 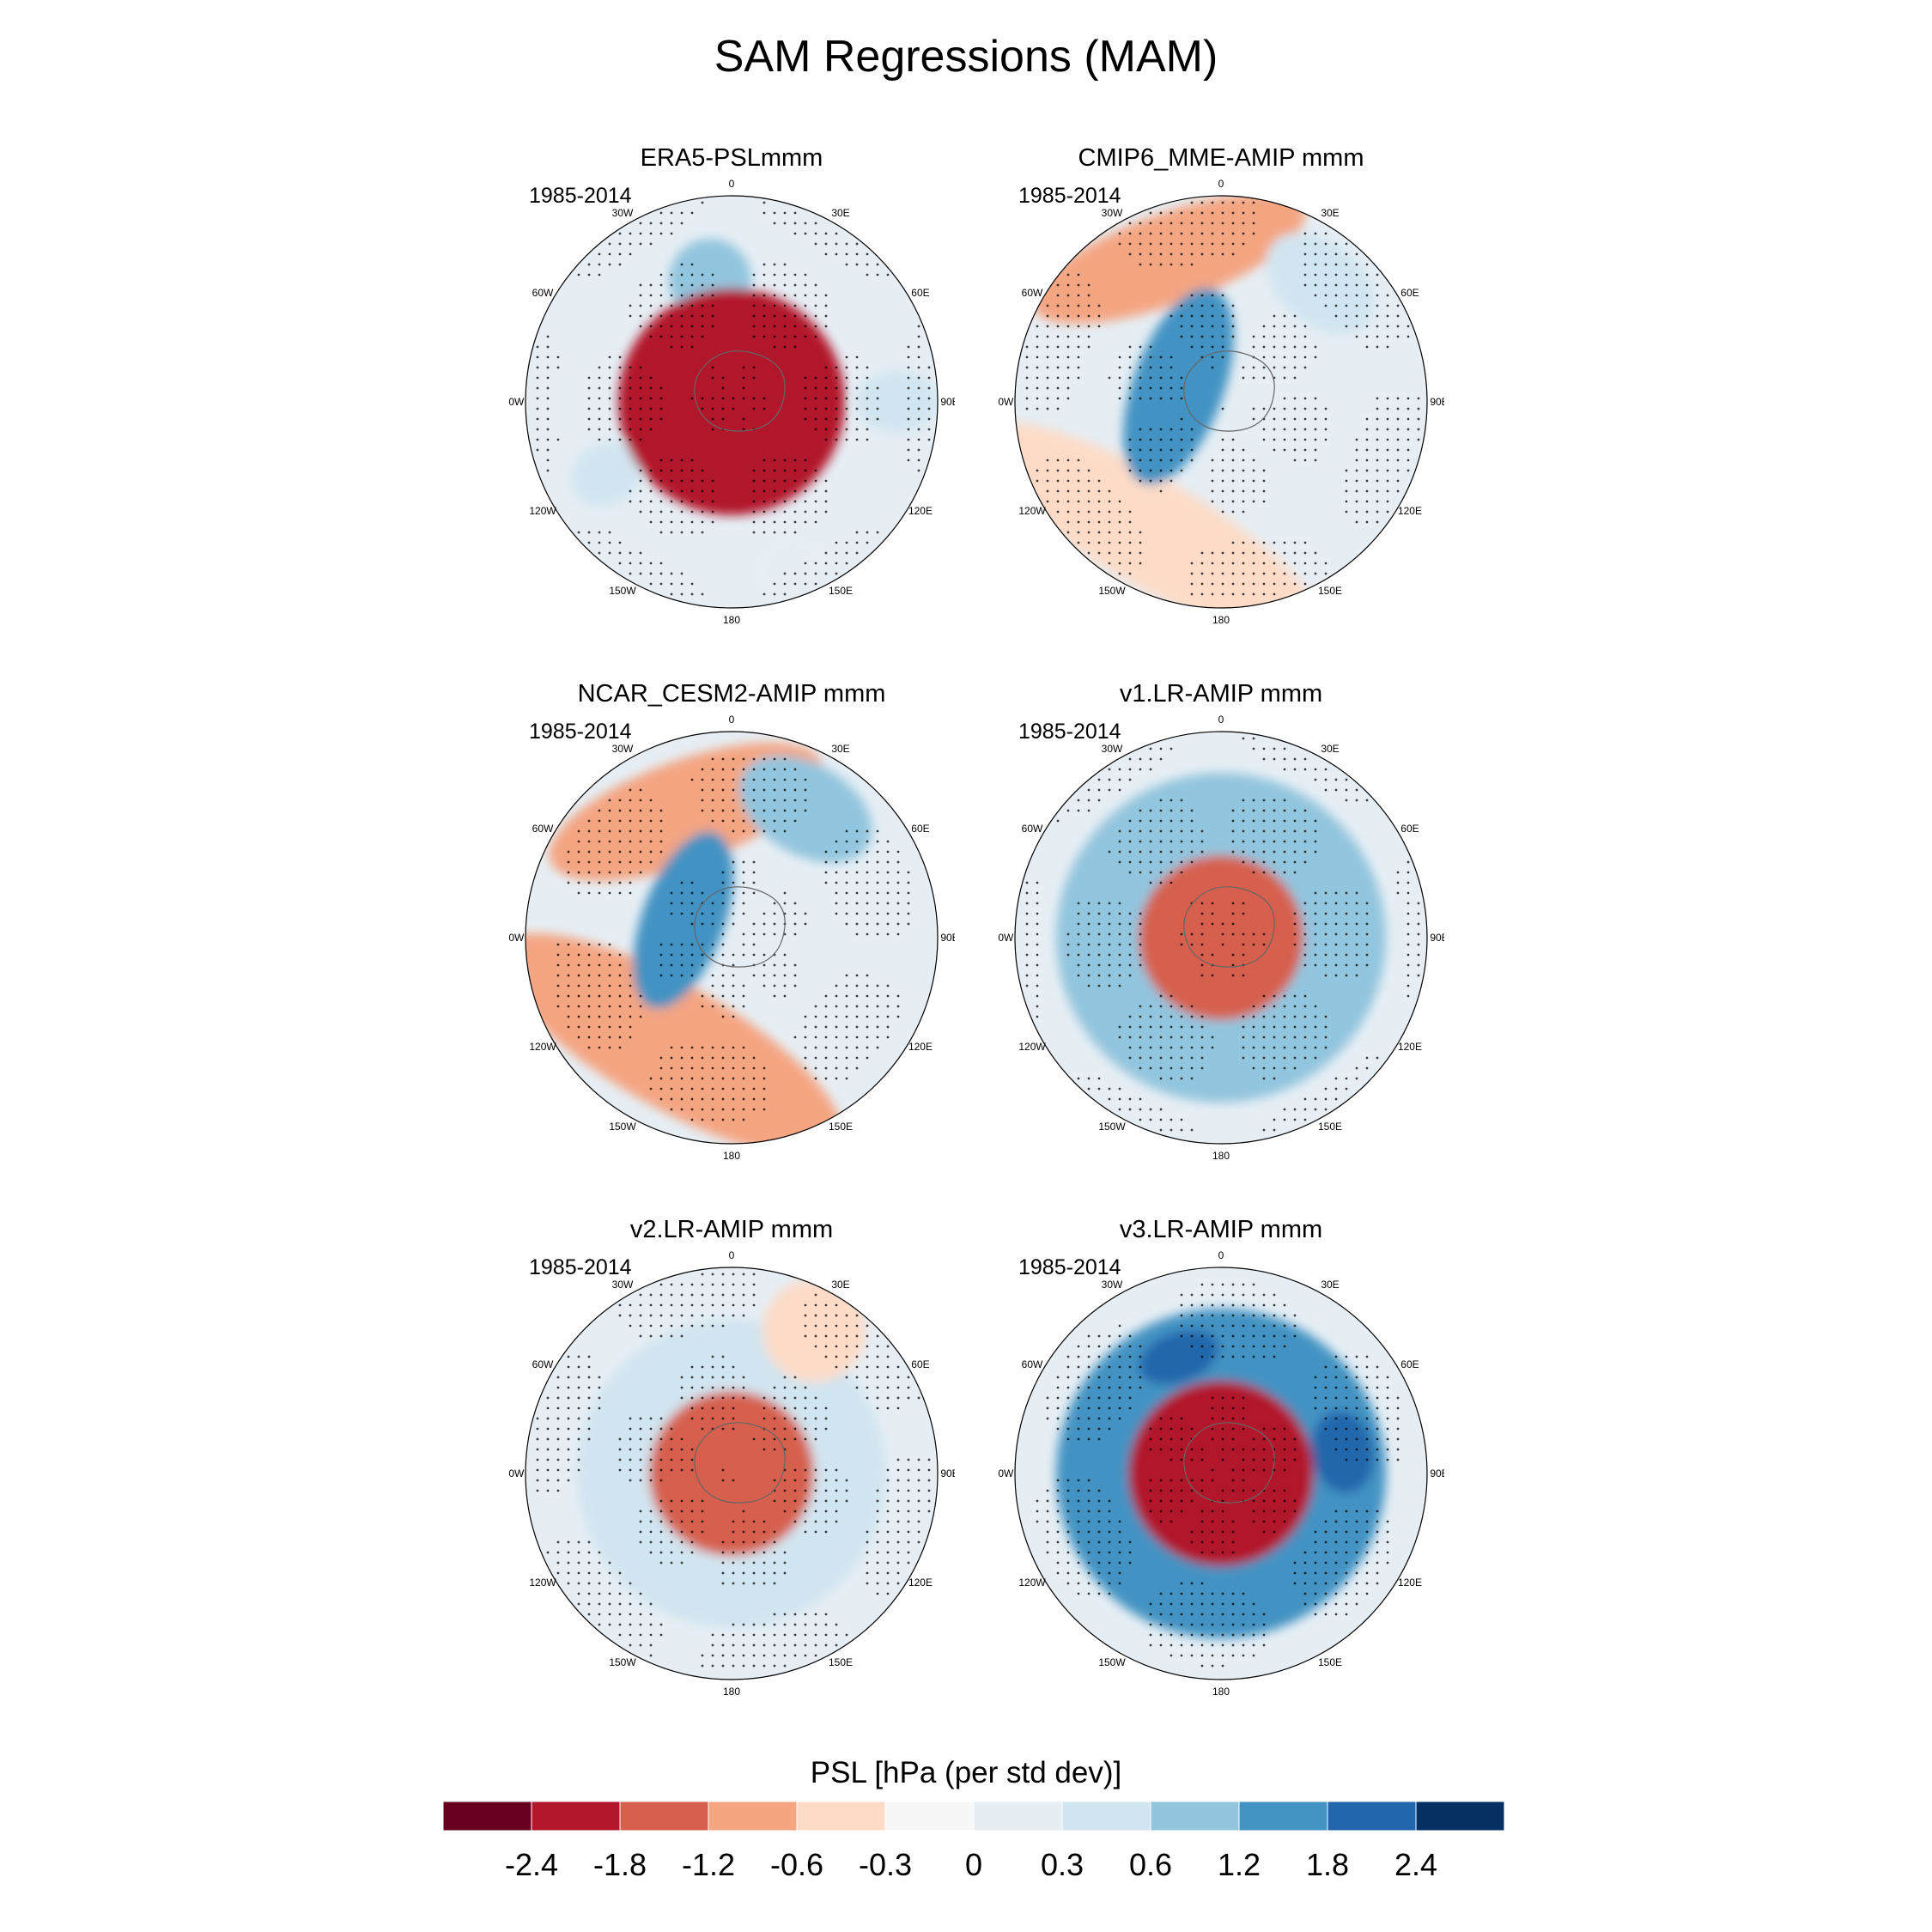 I want to click on colorbar: -2.4 -1.8 -1.2 -0.6 -0.3 0 0.3 0.6 1.2 1.8 2.4, so click(x=973, y=1842).